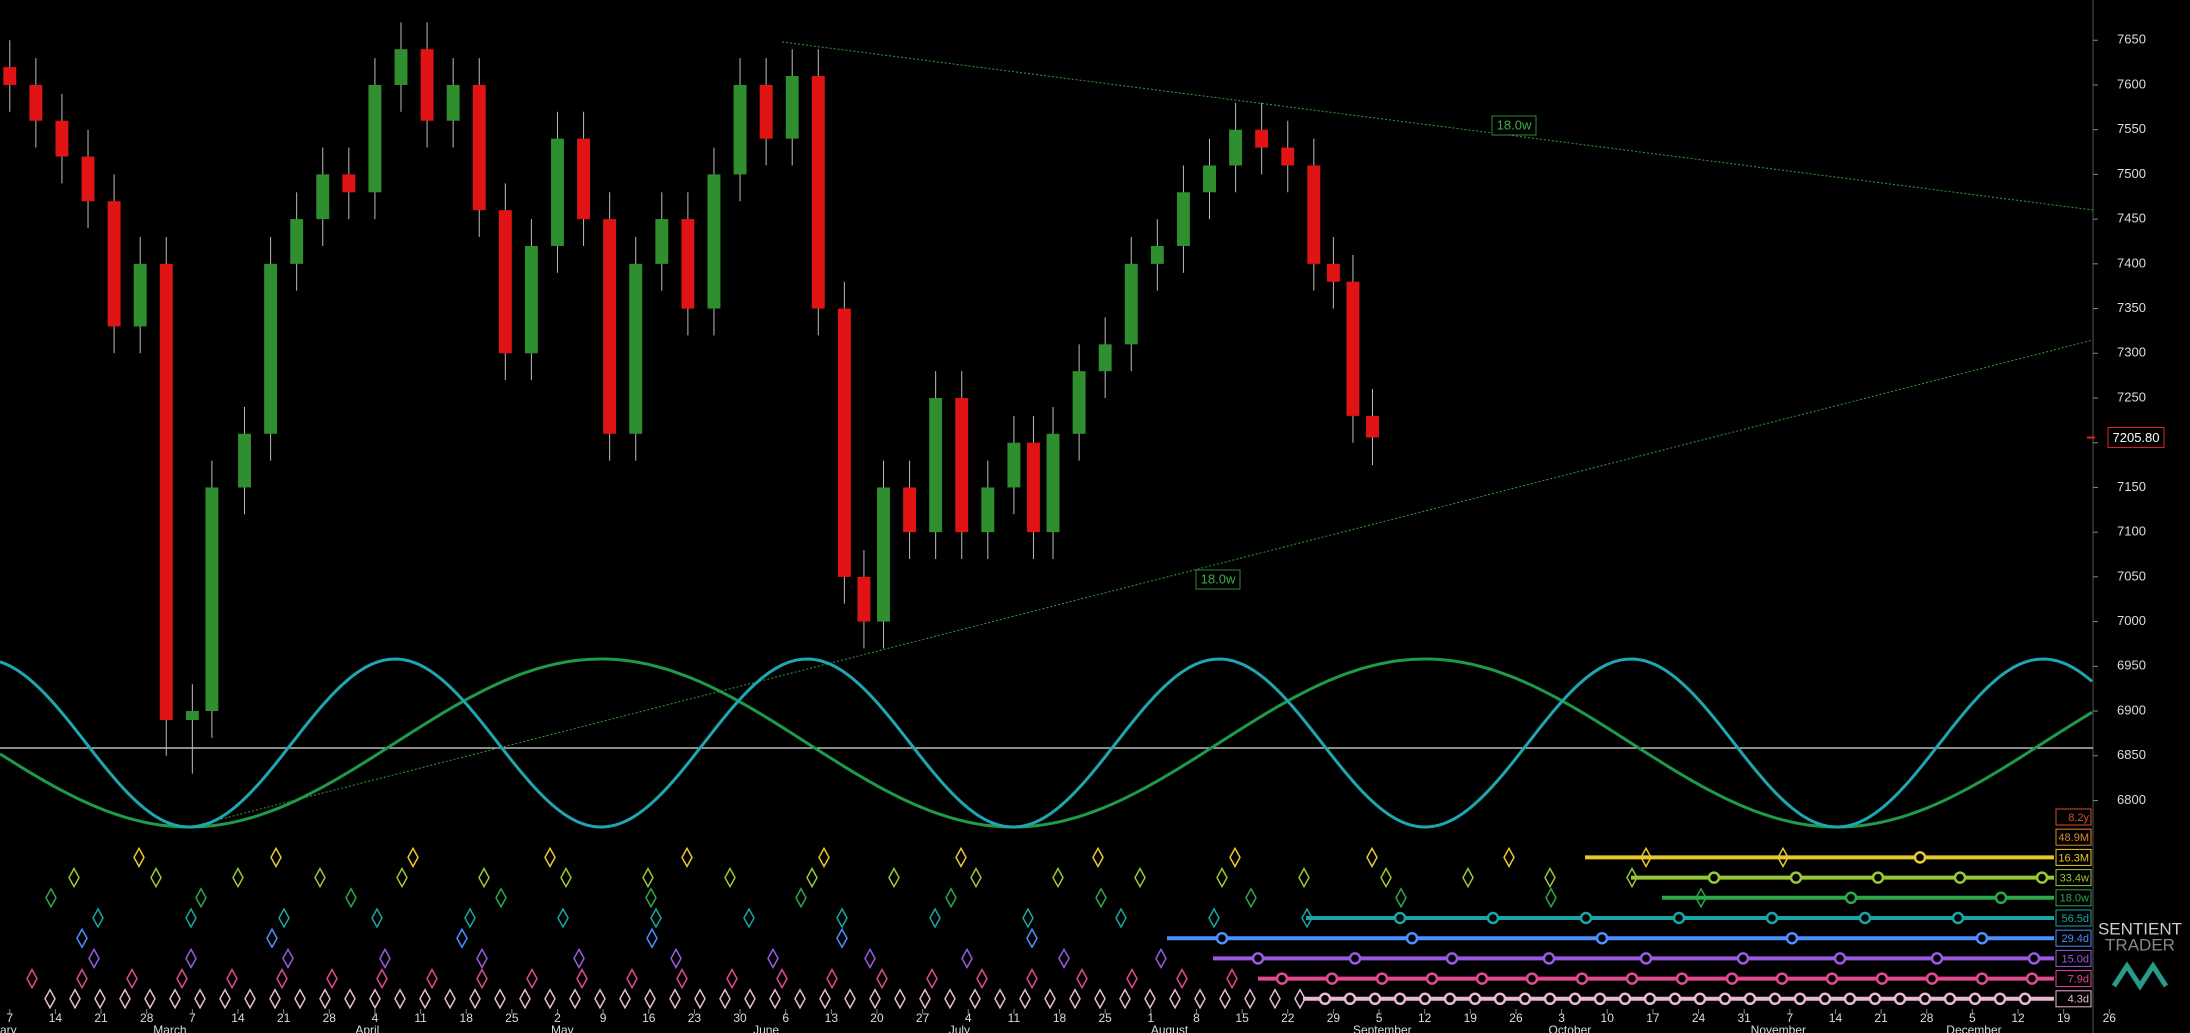 This screenshot has height=1033, width=2190. Describe the element at coordinates (1881, 1018) in the screenshot. I see `x-tick-label: 21` at that location.